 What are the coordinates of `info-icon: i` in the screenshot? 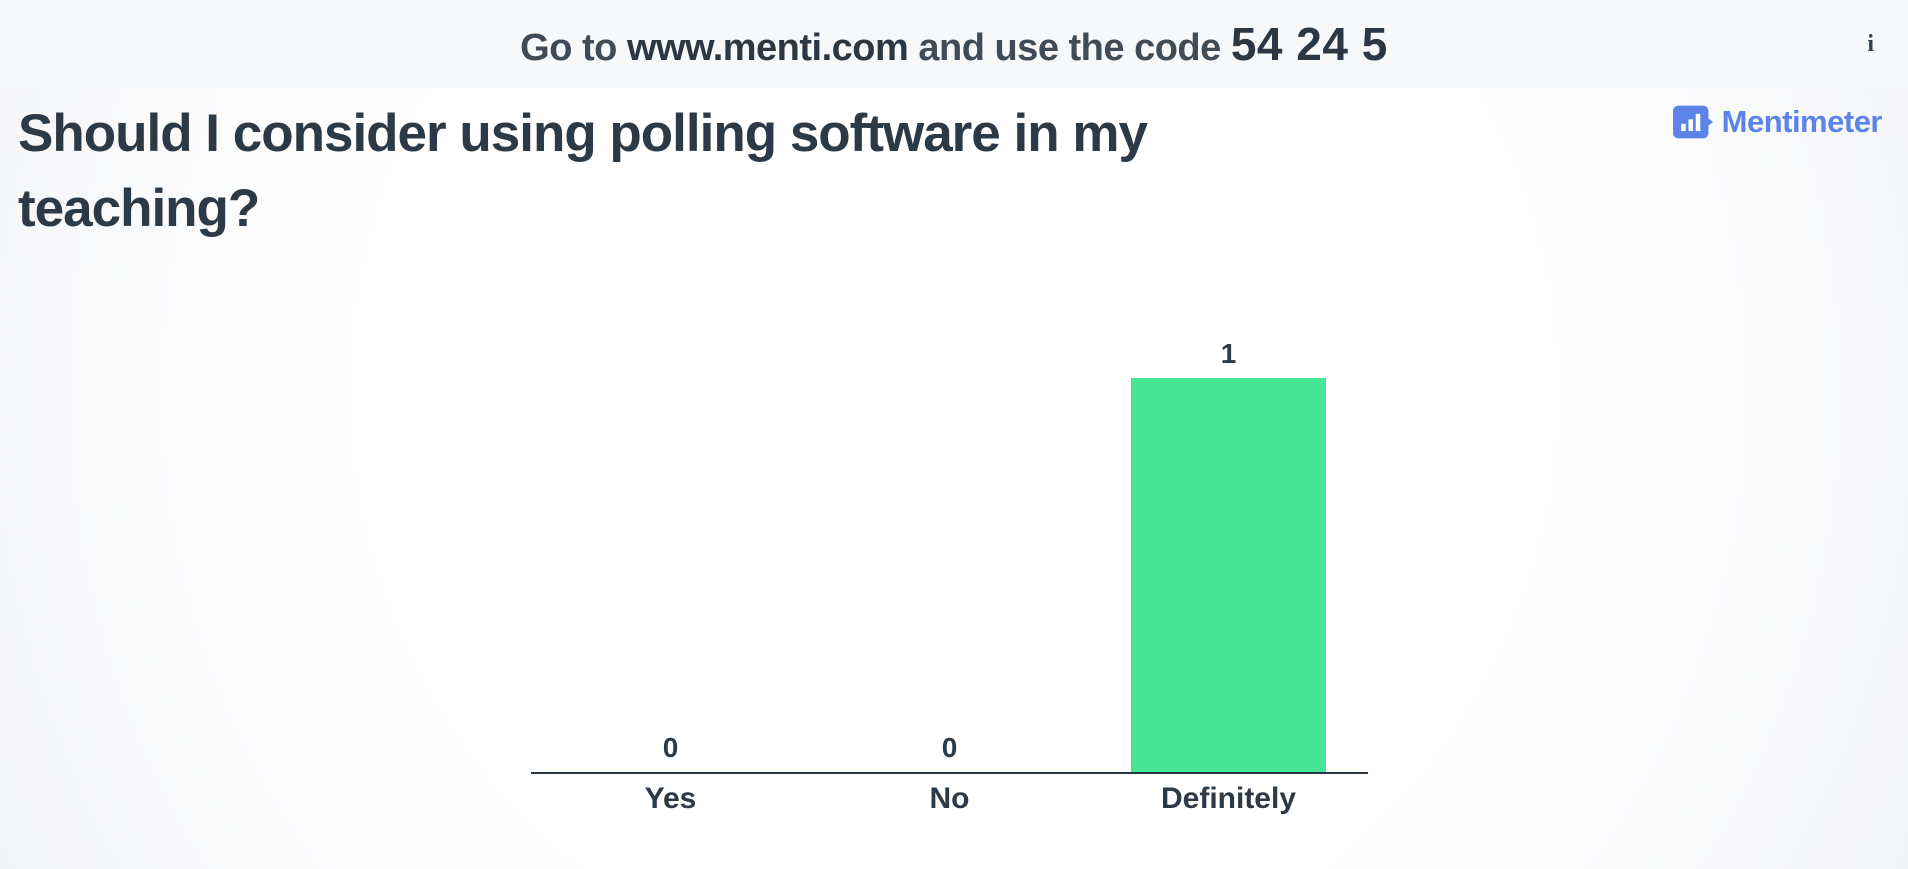 It's located at (1870, 44).